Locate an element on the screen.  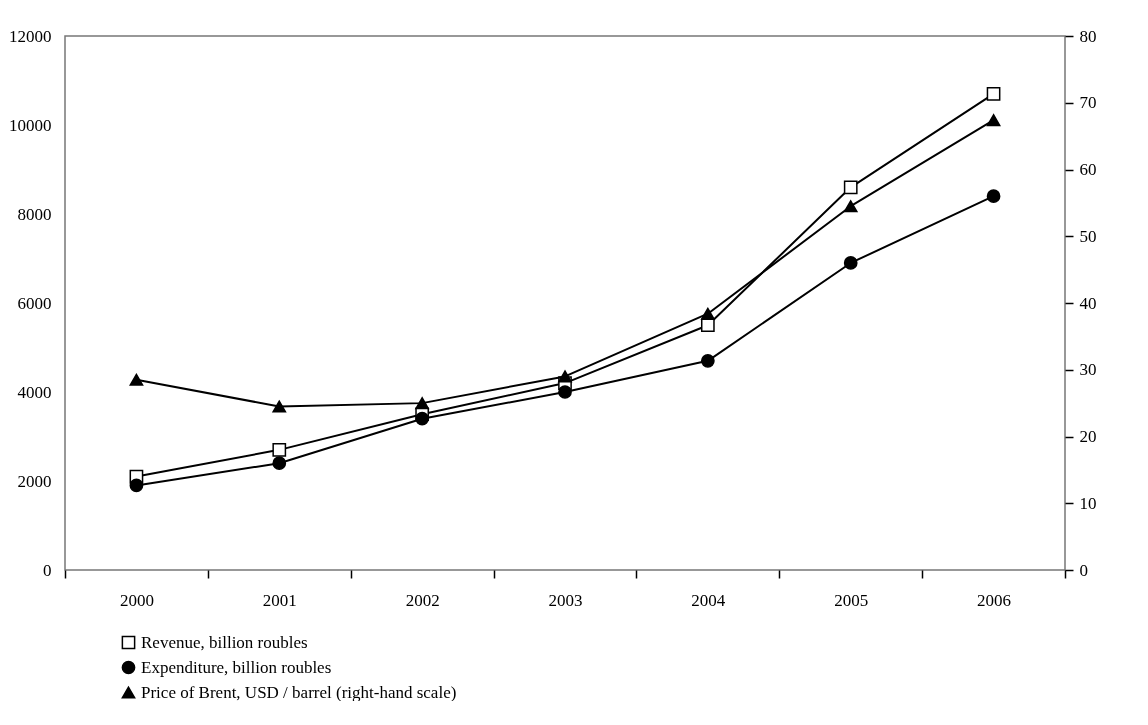
x-tick-label: 2006 is located at coordinates (994, 600).